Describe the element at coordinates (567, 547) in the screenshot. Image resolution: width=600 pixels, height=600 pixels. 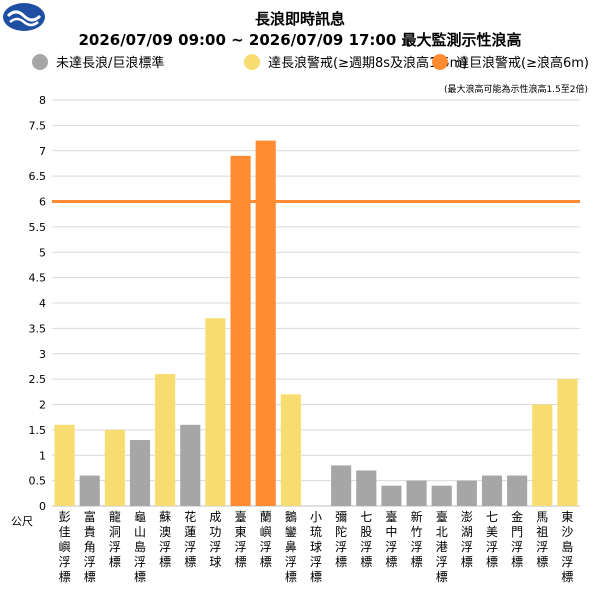
I see `x-tick-label: 東沙島浮標` at that location.